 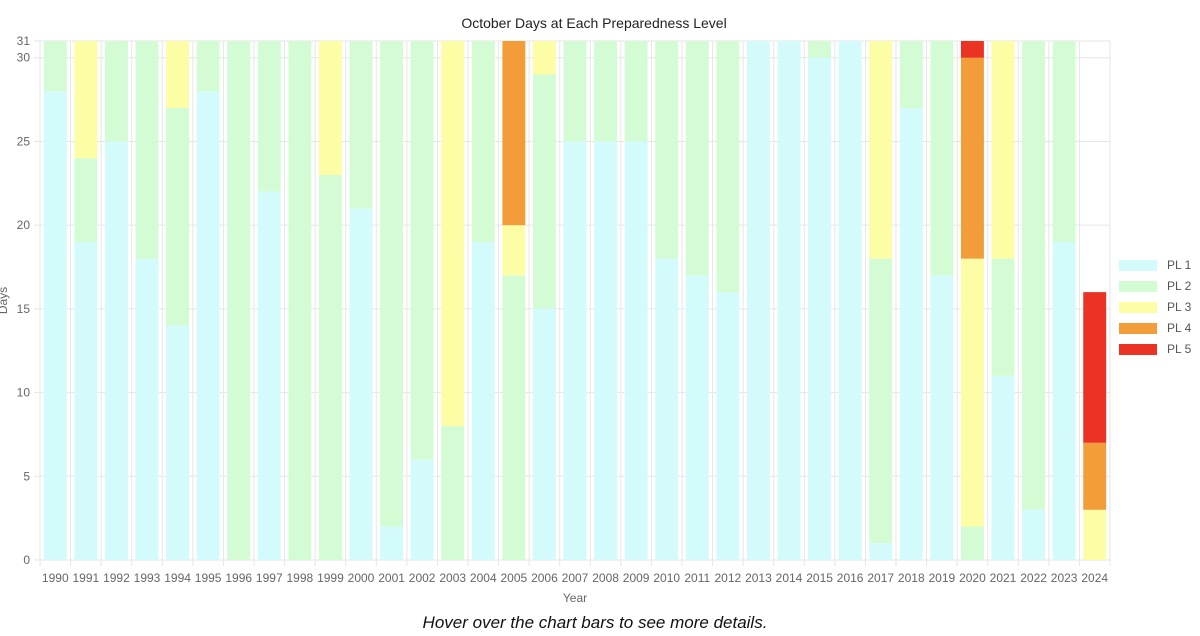 What do you see at coordinates (55, 66) in the screenshot?
I see `bar-segment-1990-pl2: 1990 — PL 2: 3` at bounding box center [55, 66].